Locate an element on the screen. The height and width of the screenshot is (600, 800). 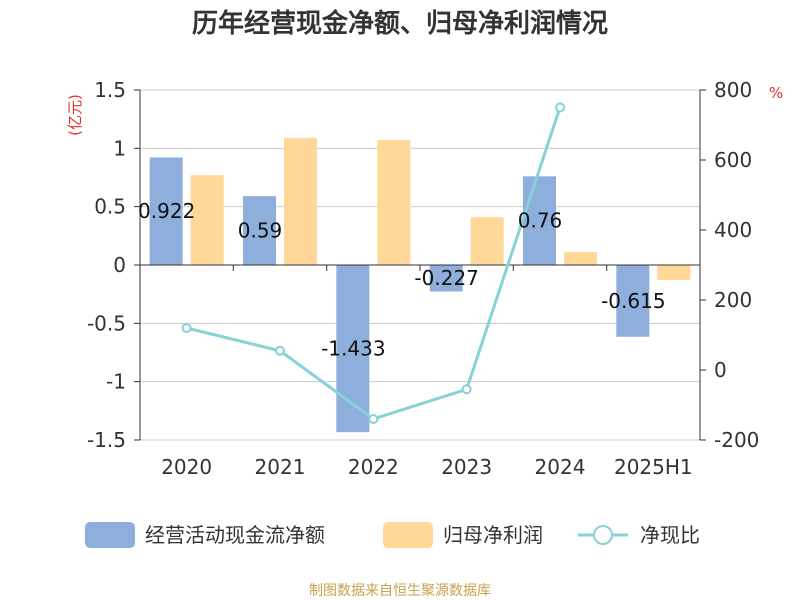
data-source: 制图数据来自恒生聚源数据库 is located at coordinates (400, 591).